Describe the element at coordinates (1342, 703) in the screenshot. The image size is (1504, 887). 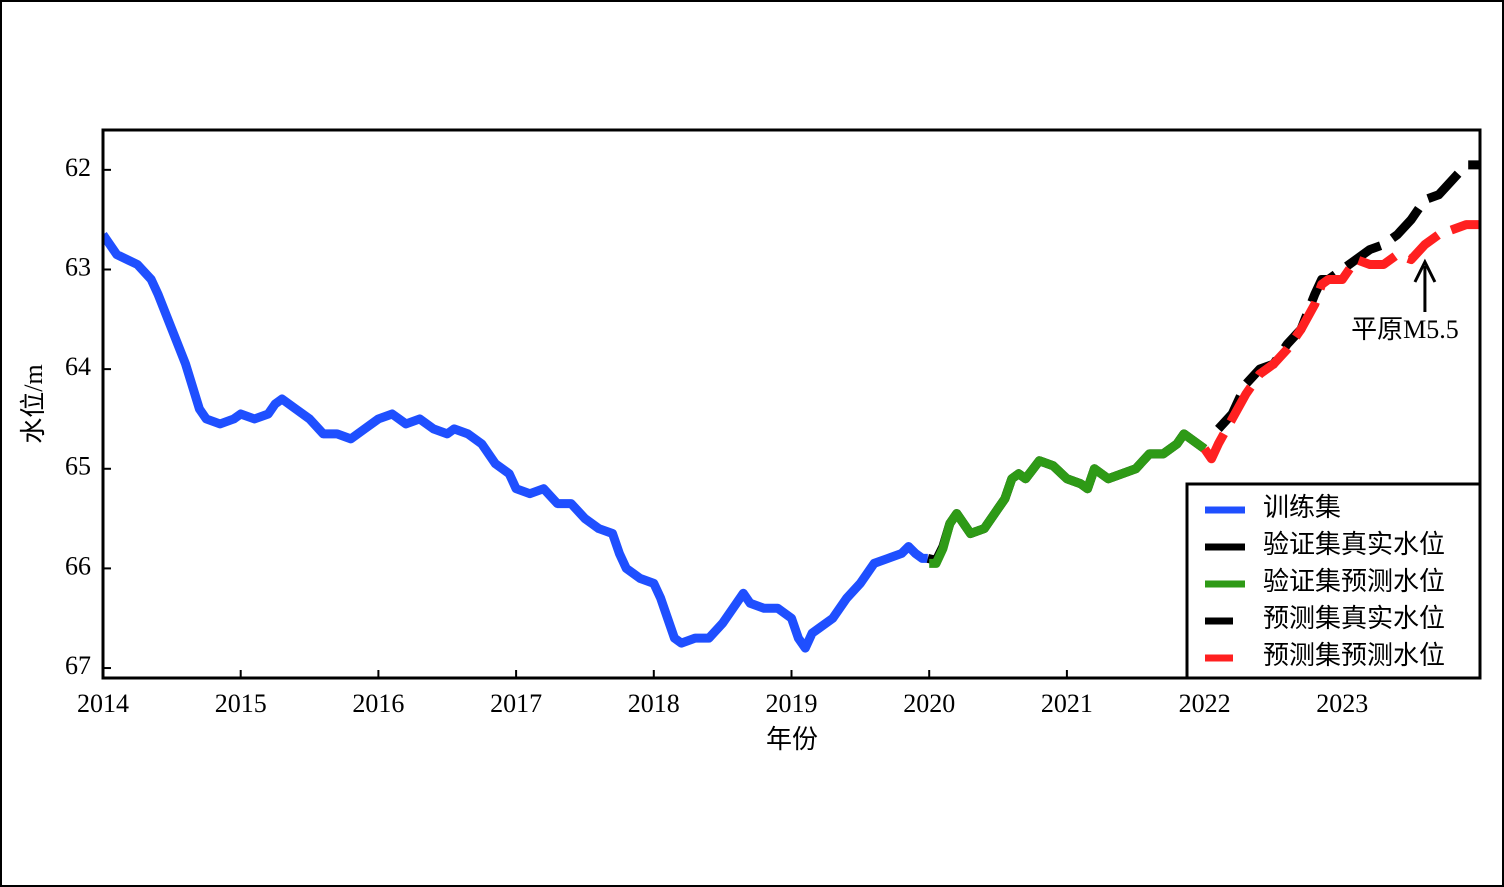
I see `x-tick-label: 2023` at that location.